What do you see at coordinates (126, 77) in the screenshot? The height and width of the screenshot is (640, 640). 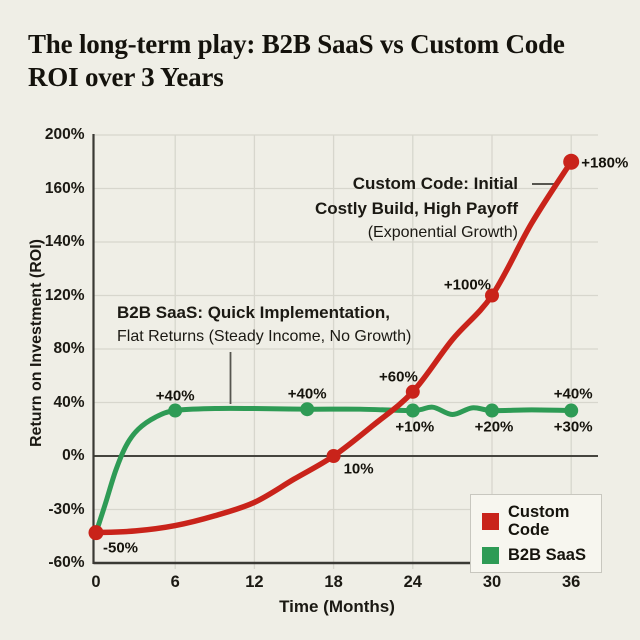 I see `chart-title-line2: ROI over 3 Years` at bounding box center [126, 77].